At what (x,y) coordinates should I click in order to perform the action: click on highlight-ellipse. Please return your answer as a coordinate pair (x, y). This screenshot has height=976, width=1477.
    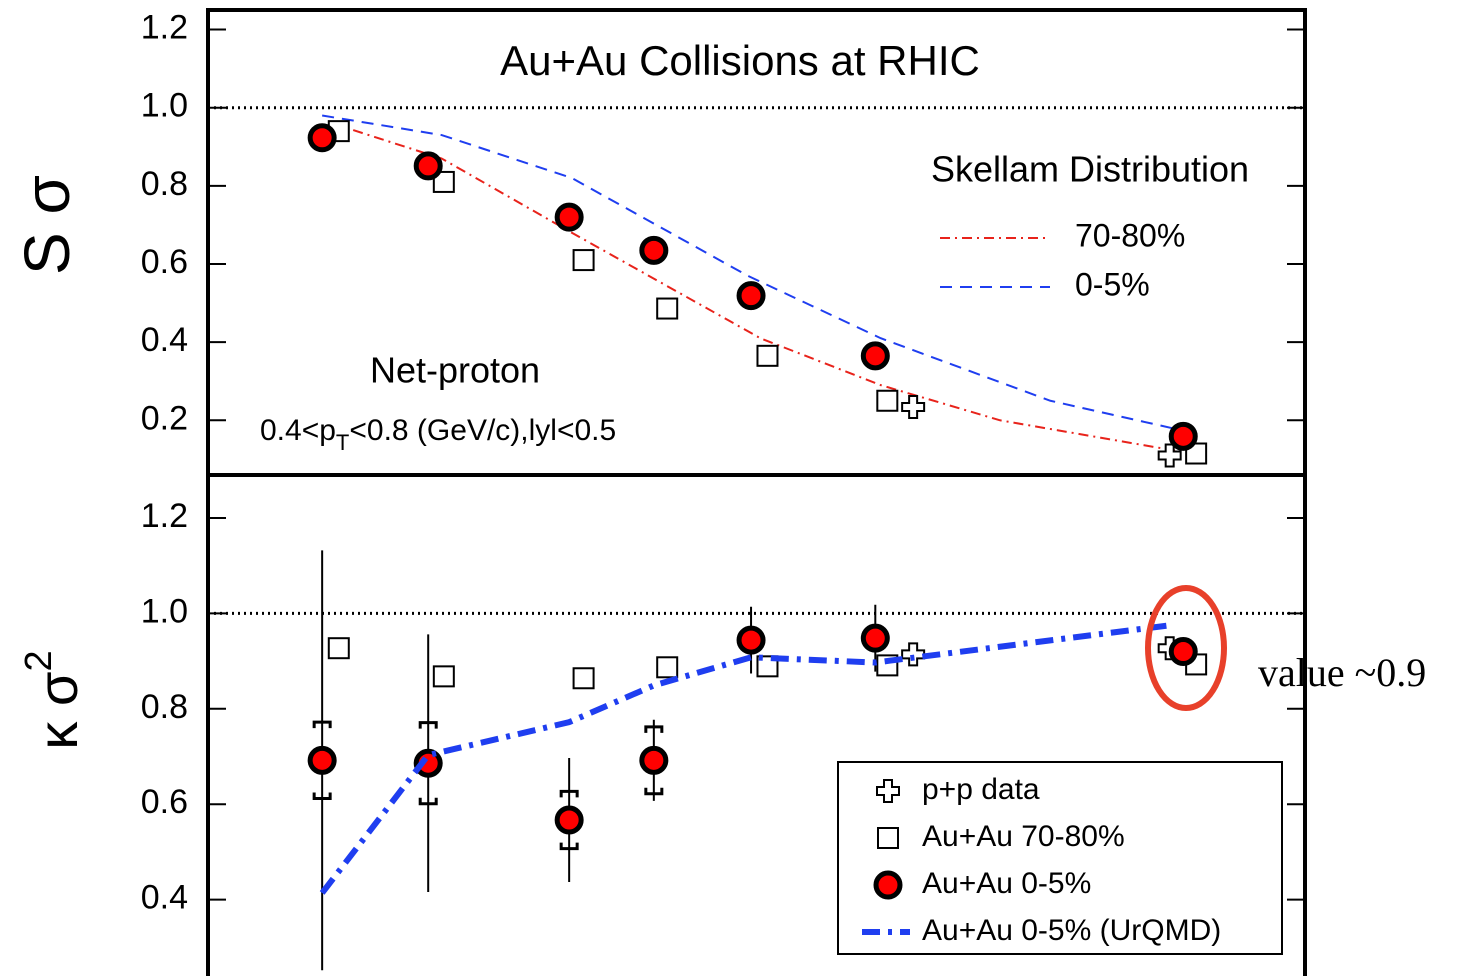
    Looking at the image, I should click on (1186, 648).